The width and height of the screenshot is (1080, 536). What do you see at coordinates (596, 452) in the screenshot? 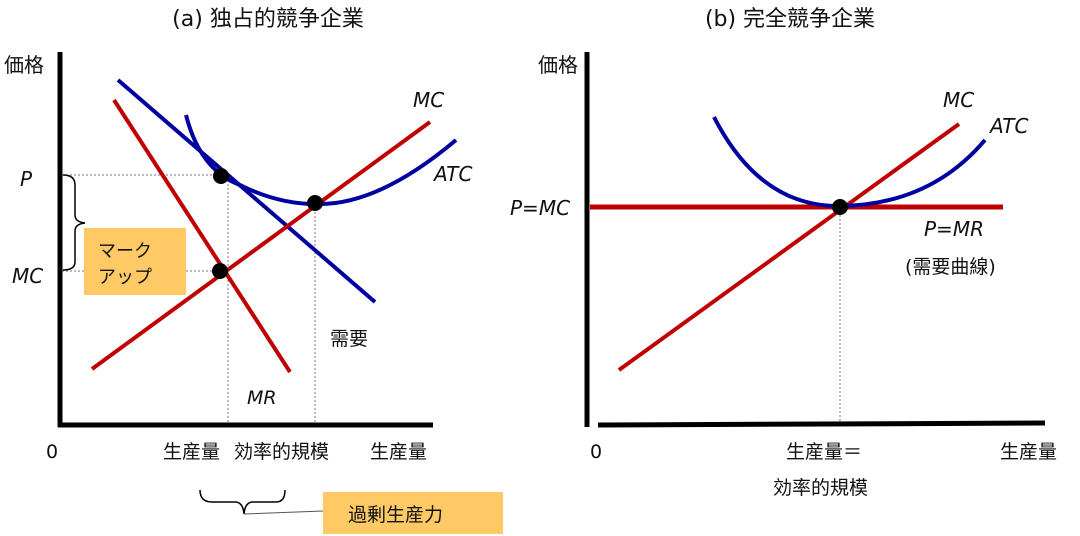
I see `panel-b-origin: 0` at bounding box center [596, 452].